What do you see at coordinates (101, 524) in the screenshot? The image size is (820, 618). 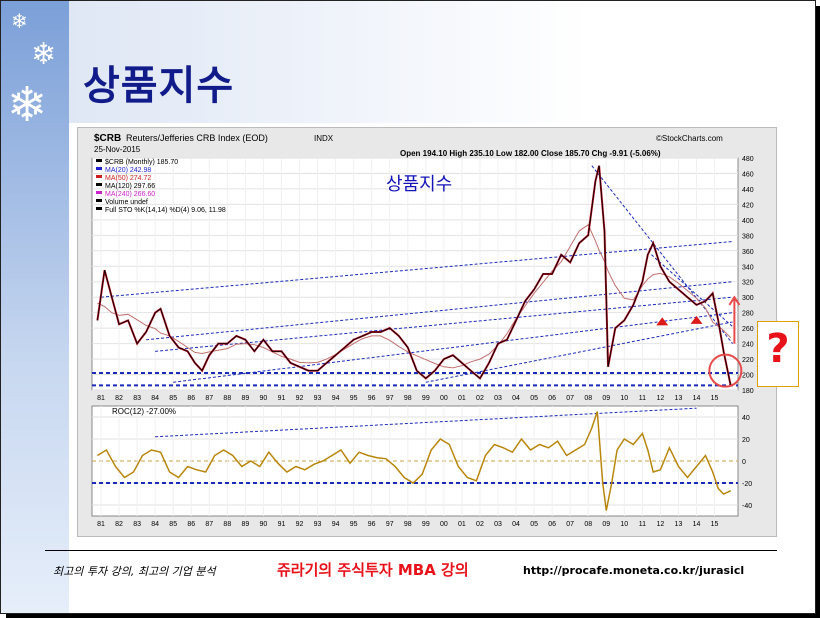 I see `roc-x-tick-label: 81` at bounding box center [101, 524].